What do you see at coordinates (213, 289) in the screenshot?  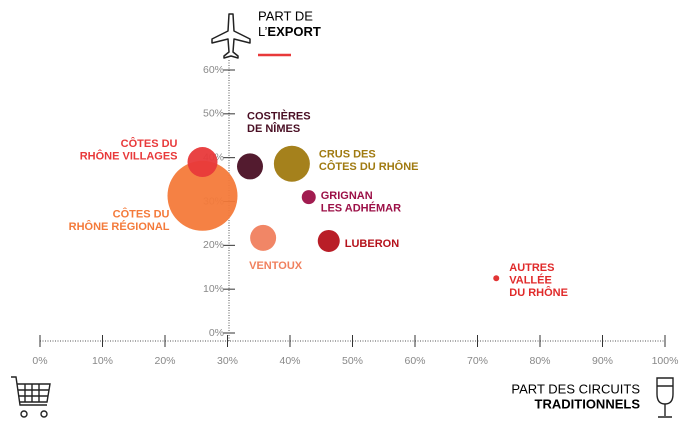 I see `y-tick-label: 10%` at bounding box center [213, 289].